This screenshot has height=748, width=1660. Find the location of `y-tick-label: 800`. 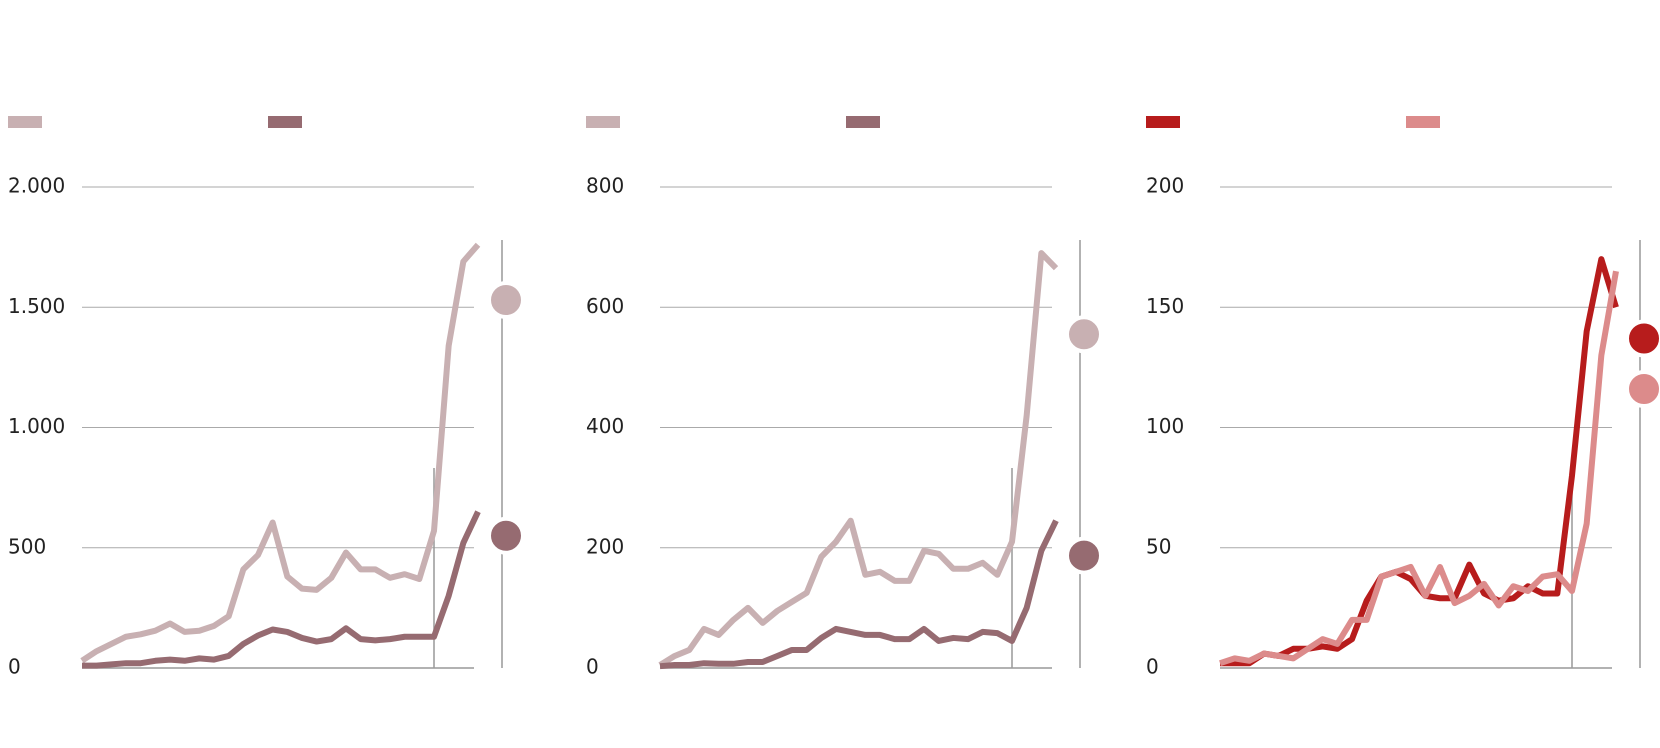

y-tick-label: 800 is located at coordinates (605, 186).